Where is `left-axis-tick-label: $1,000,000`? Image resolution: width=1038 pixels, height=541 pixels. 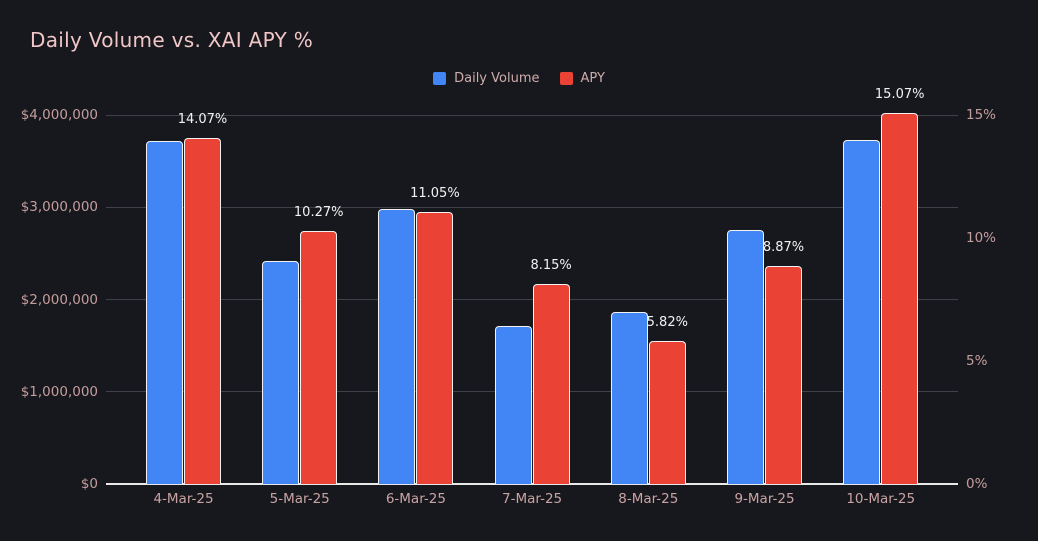
left-axis-tick-label: $1,000,000 is located at coordinates (59, 391).